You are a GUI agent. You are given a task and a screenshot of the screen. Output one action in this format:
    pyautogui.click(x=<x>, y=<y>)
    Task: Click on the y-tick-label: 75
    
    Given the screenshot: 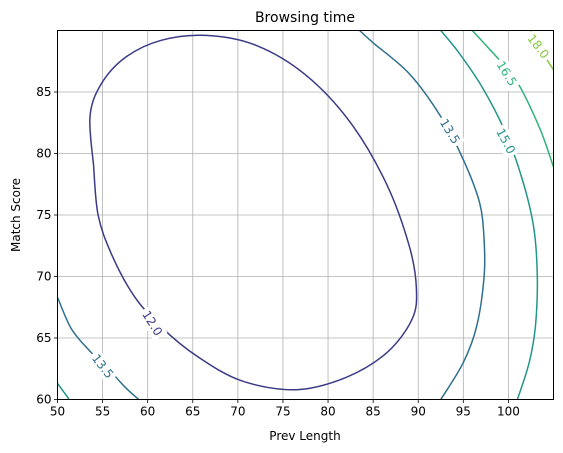 What is the action you would take?
    pyautogui.click(x=43, y=215)
    